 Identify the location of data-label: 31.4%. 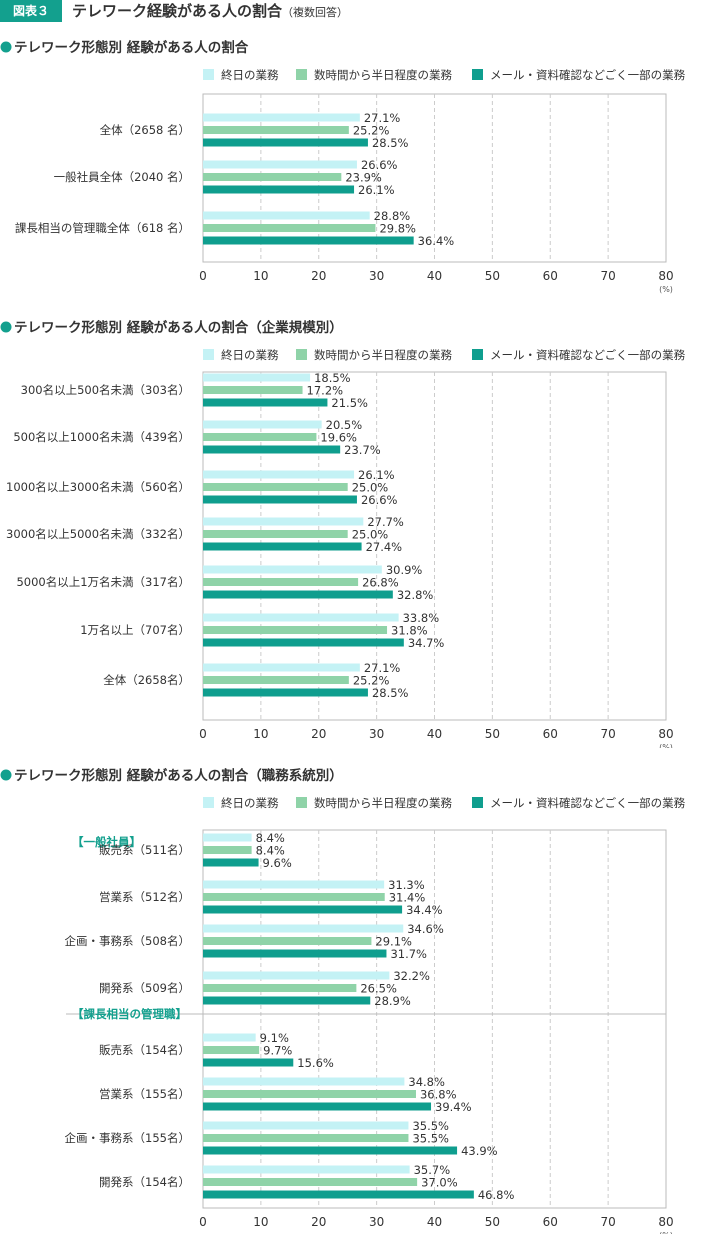
(407, 898).